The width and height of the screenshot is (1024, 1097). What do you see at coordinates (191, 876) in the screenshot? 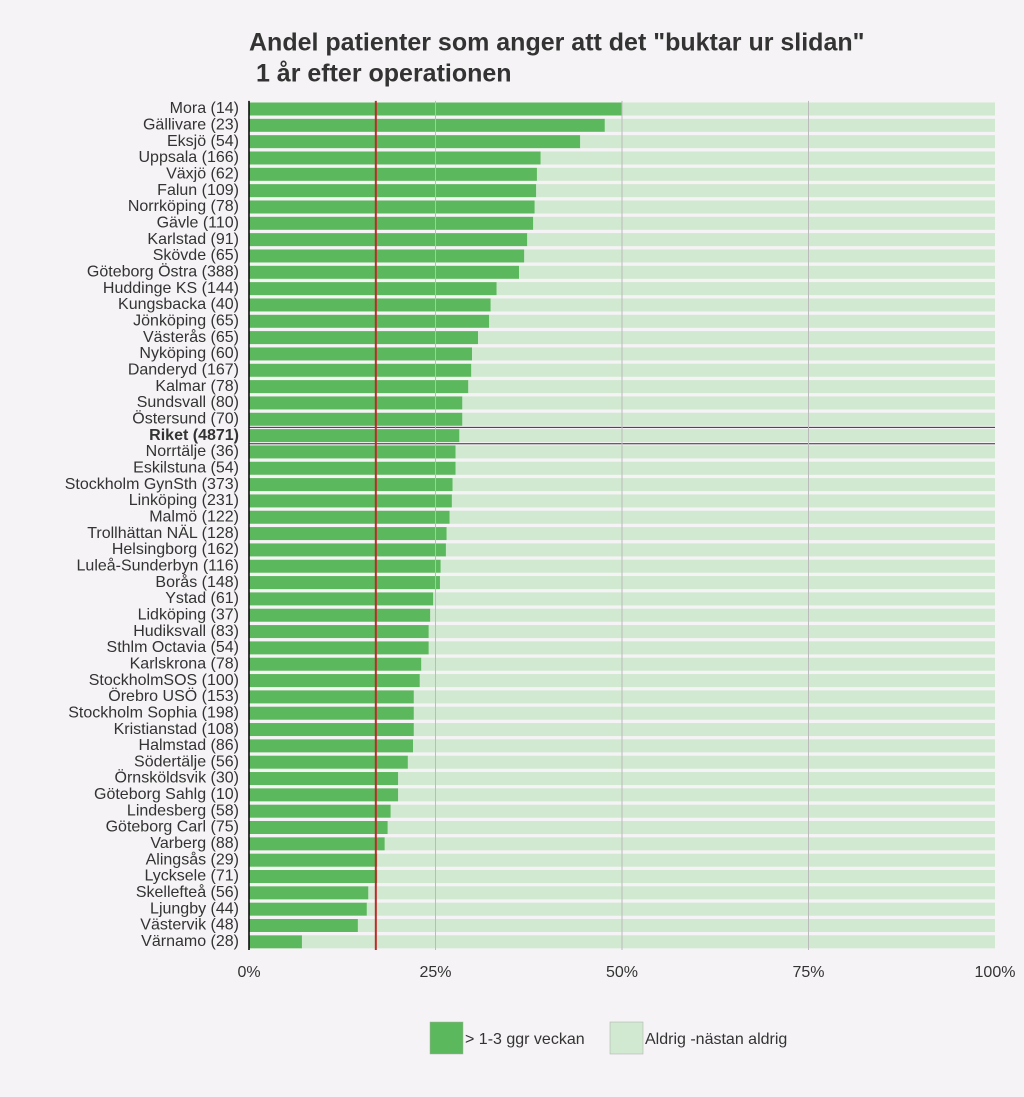
I see `y-tick-label: Lycksele (71)` at bounding box center [191, 876].